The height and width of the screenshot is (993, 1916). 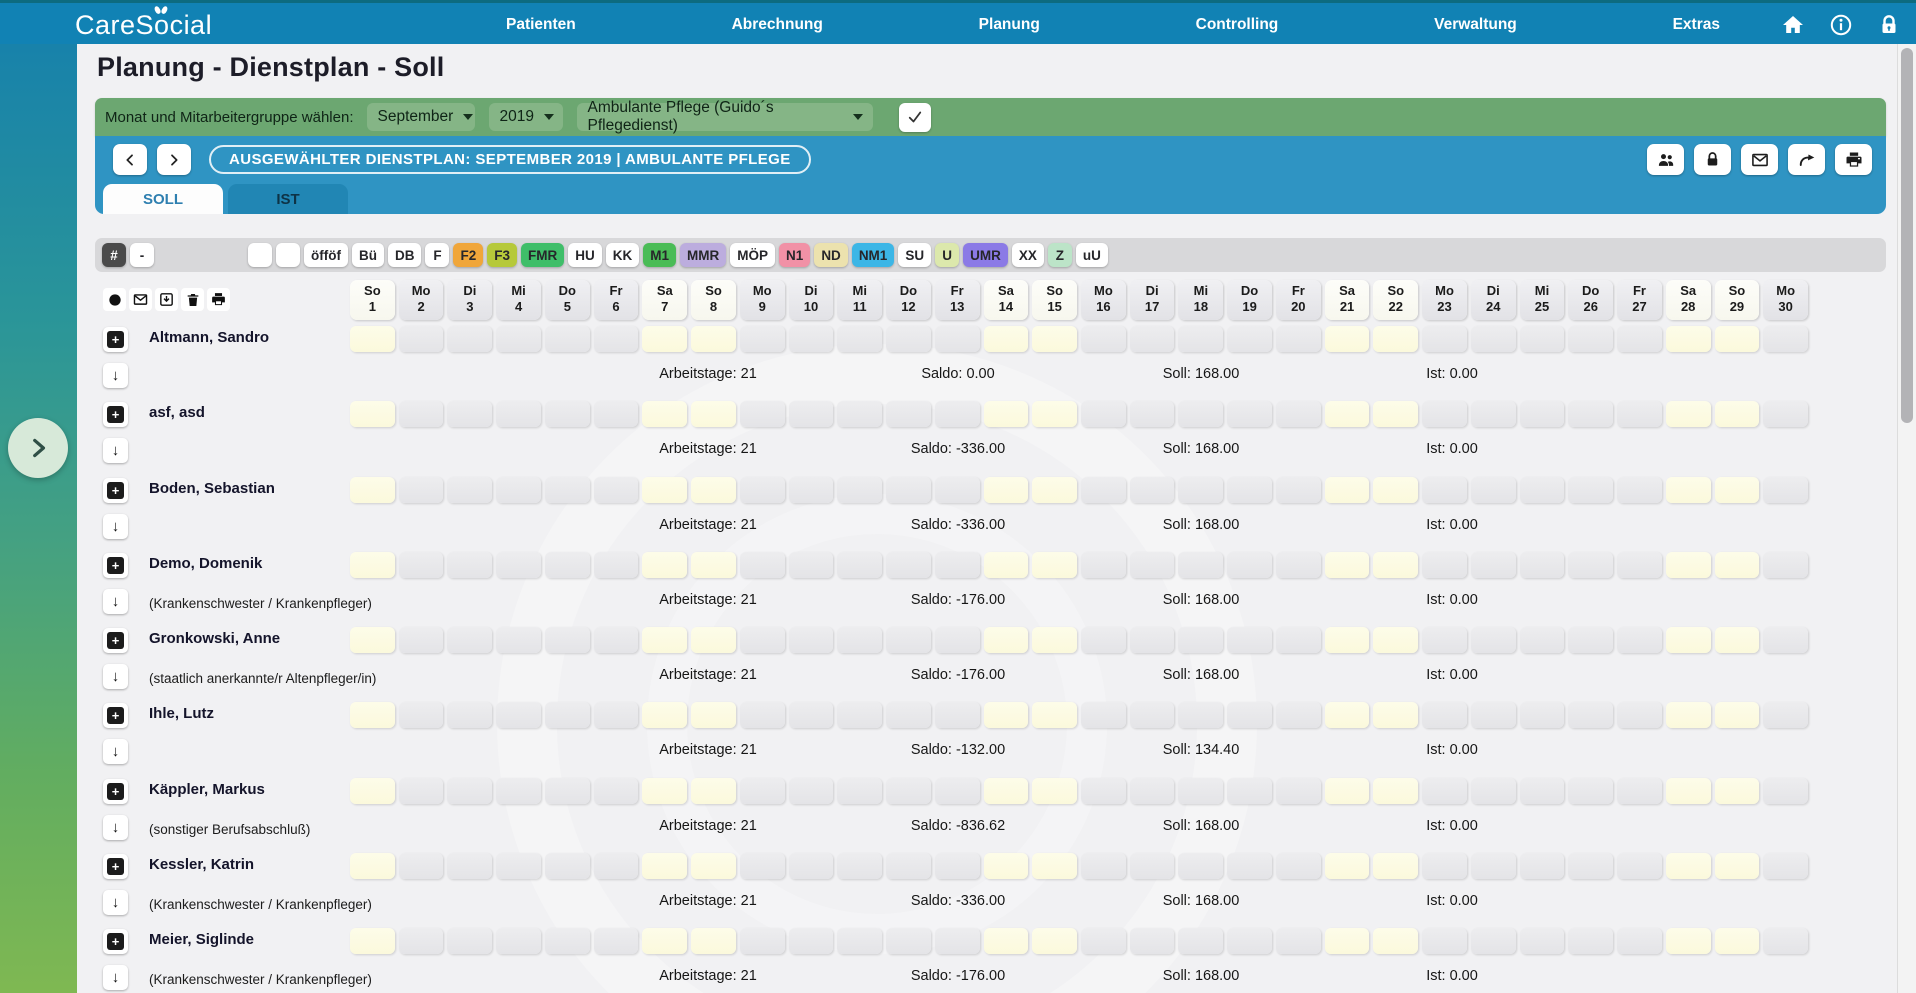 What do you see at coordinates (144, 25) in the screenshot?
I see `app-logo: CareSocial` at bounding box center [144, 25].